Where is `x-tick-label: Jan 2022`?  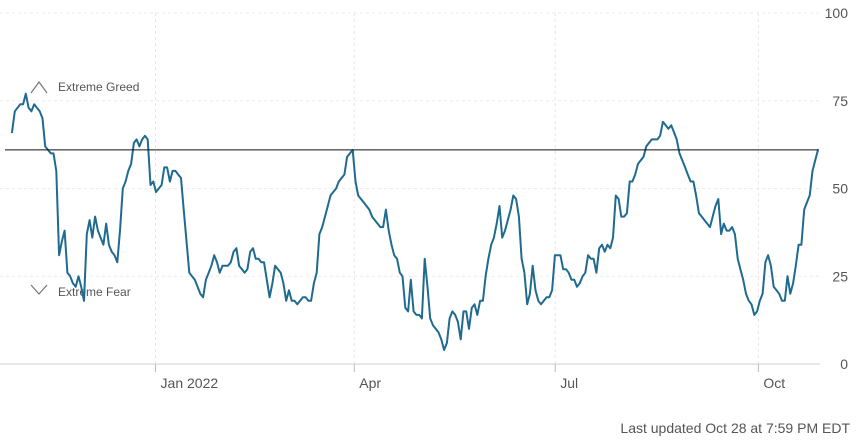
x-tick-label: Jan 2022 is located at coordinates (190, 383).